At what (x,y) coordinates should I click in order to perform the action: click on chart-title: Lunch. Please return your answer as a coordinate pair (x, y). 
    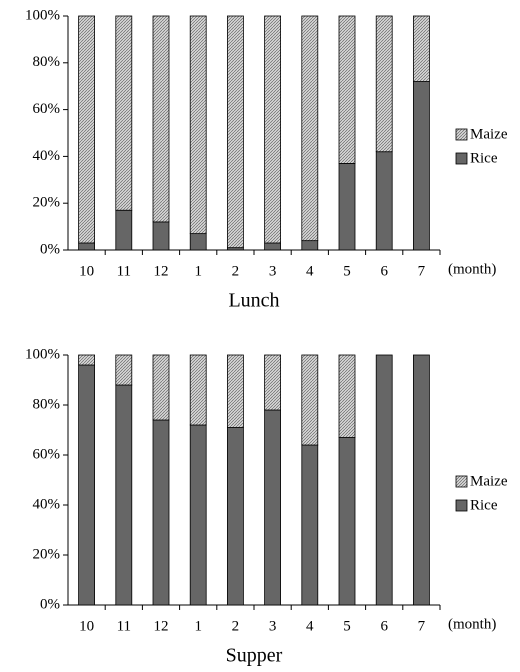
    Looking at the image, I should click on (253, 301).